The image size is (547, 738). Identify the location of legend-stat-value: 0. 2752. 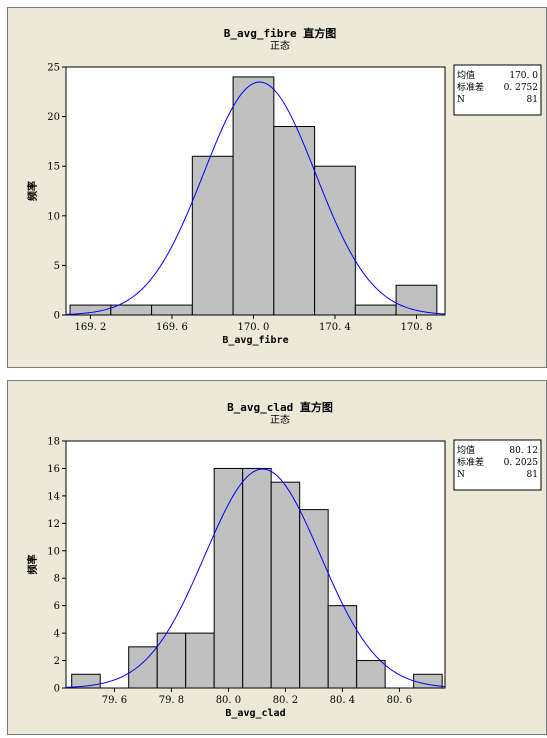
(521, 88).